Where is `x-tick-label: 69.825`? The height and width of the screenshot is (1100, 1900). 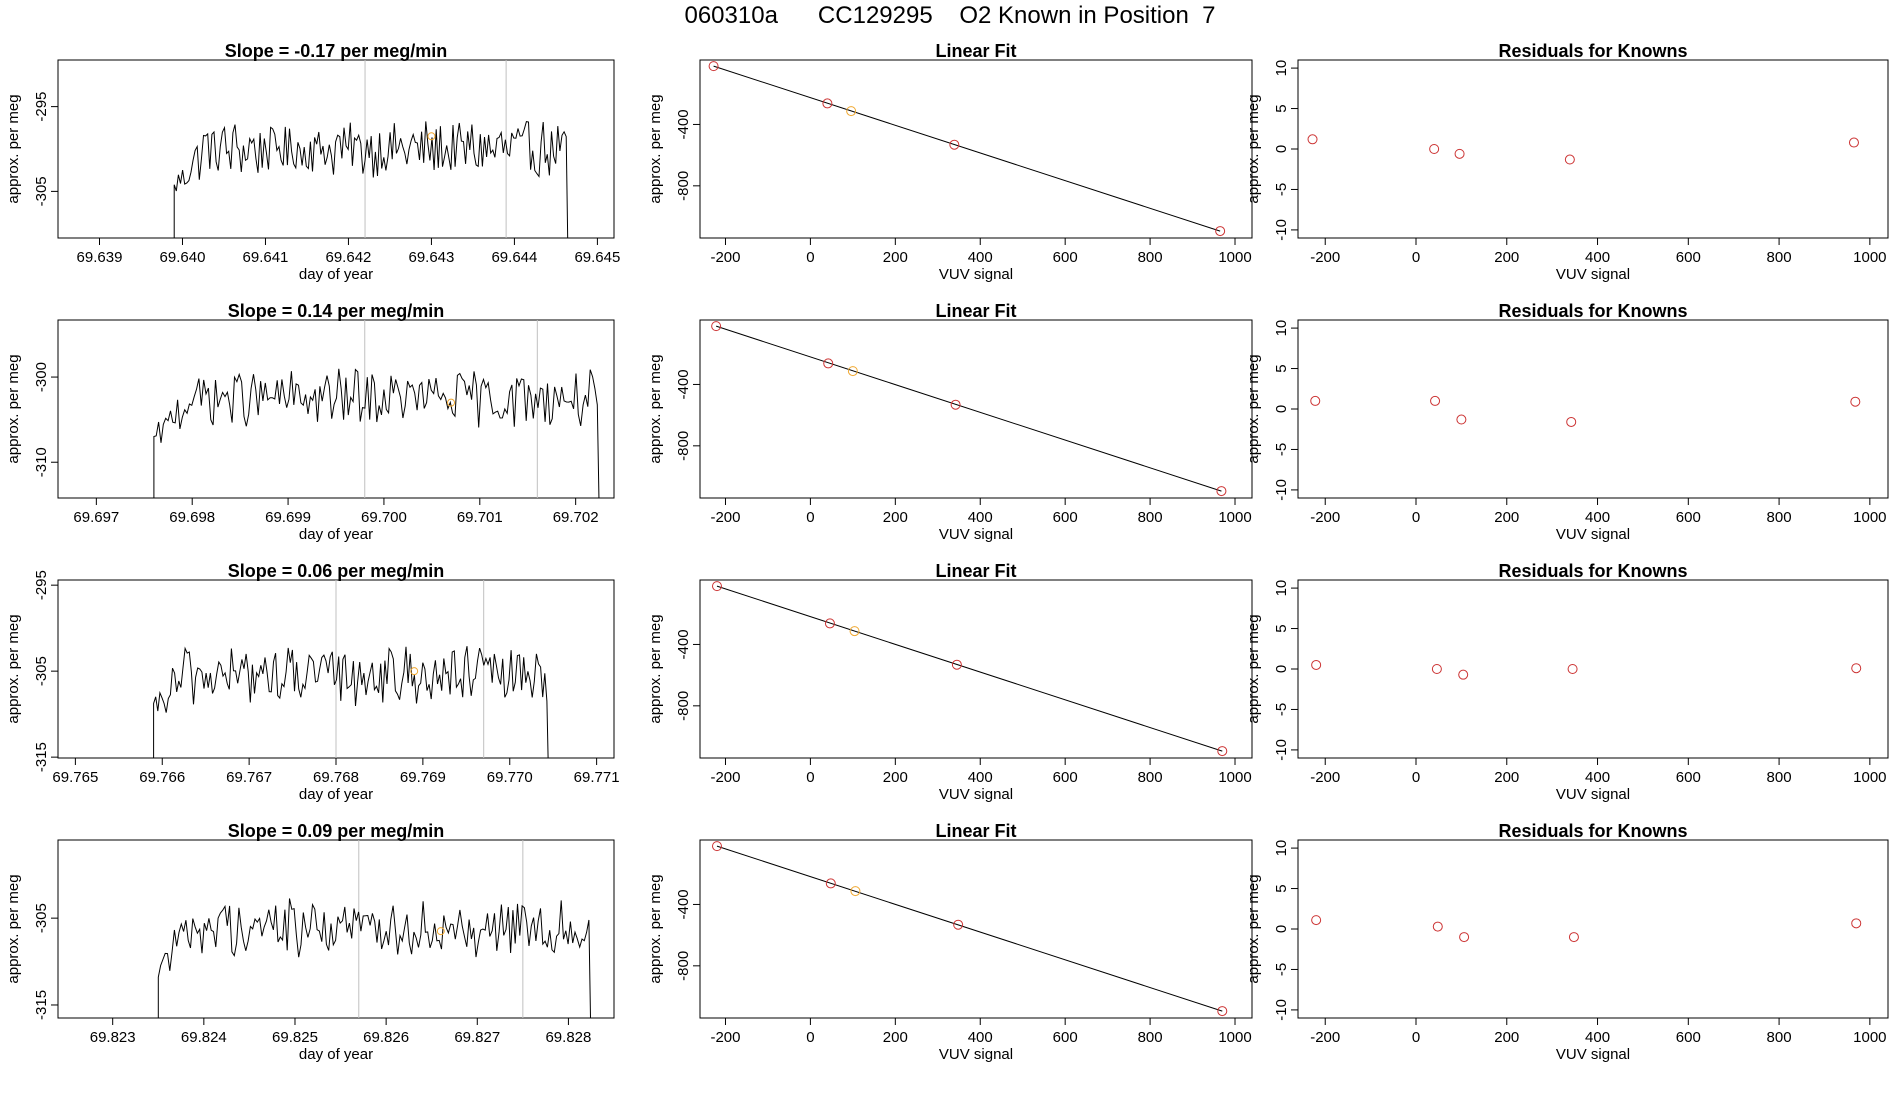
x-tick-label: 69.825 is located at coordinates (295, 1037).